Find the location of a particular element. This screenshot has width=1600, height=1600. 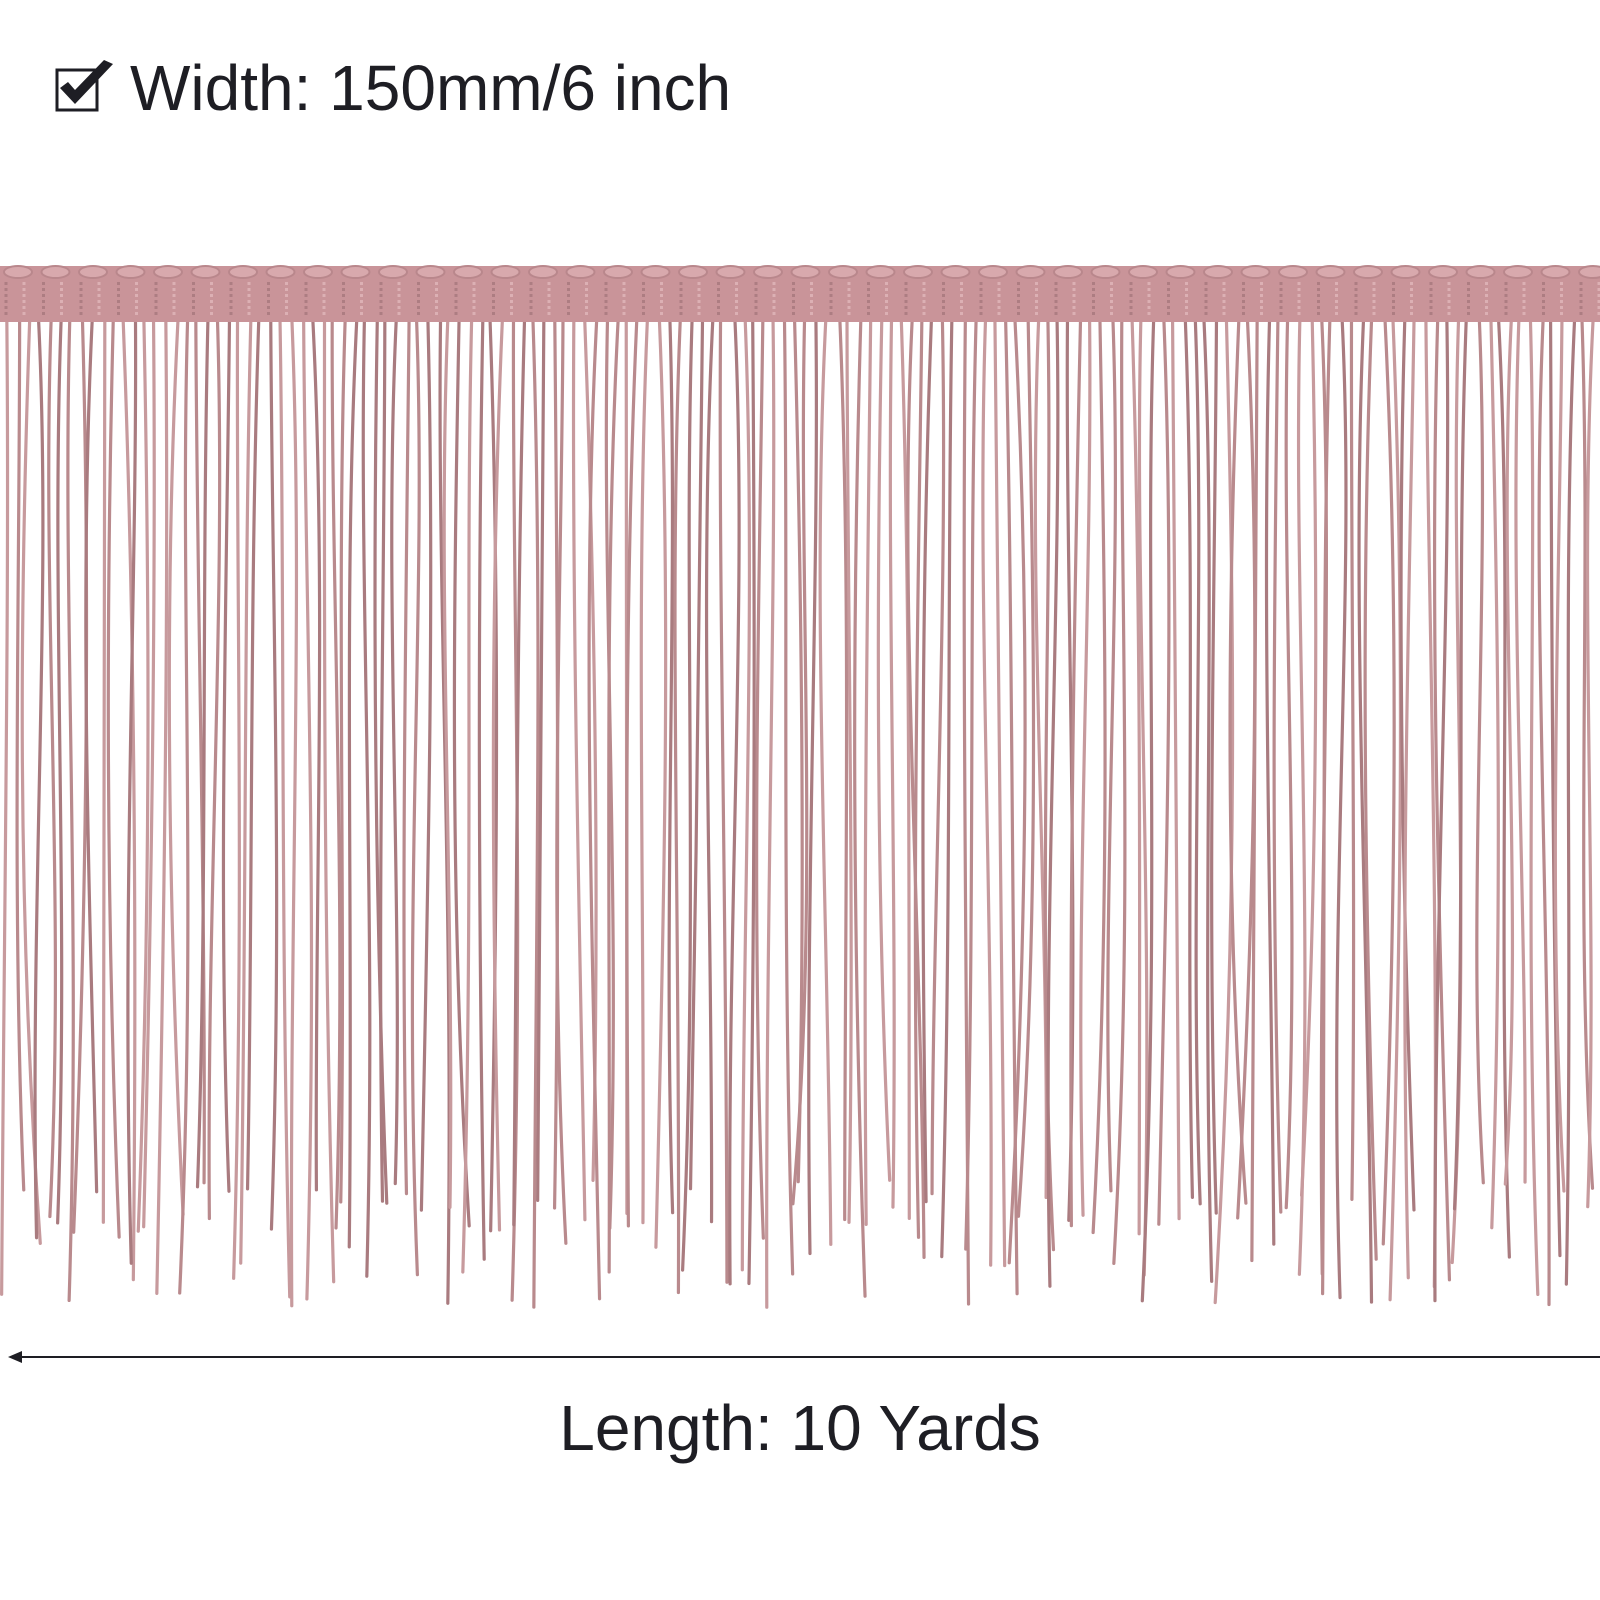

arrow-head is located at coordinates (15, 1357).